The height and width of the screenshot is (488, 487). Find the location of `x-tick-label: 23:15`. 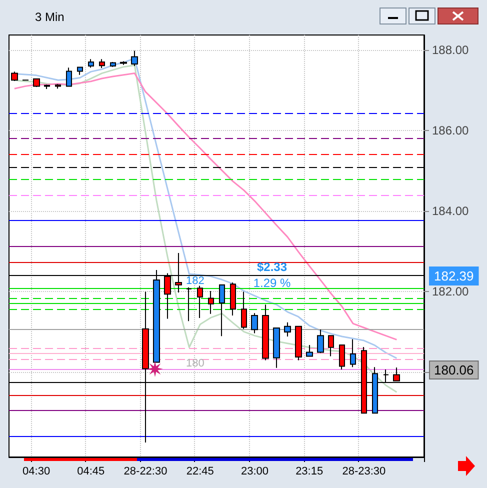

x-tick-label: 23:15 is located at coordinates (310, 472).